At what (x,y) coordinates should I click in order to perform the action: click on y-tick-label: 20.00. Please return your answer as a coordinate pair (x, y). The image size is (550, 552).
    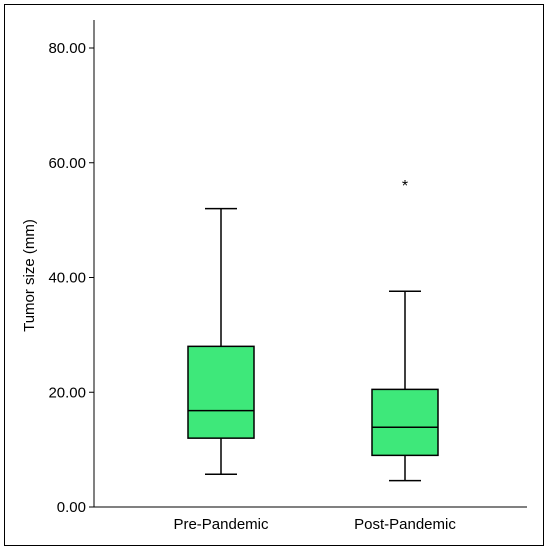
    Looking at the image, I should click on (67, 392).